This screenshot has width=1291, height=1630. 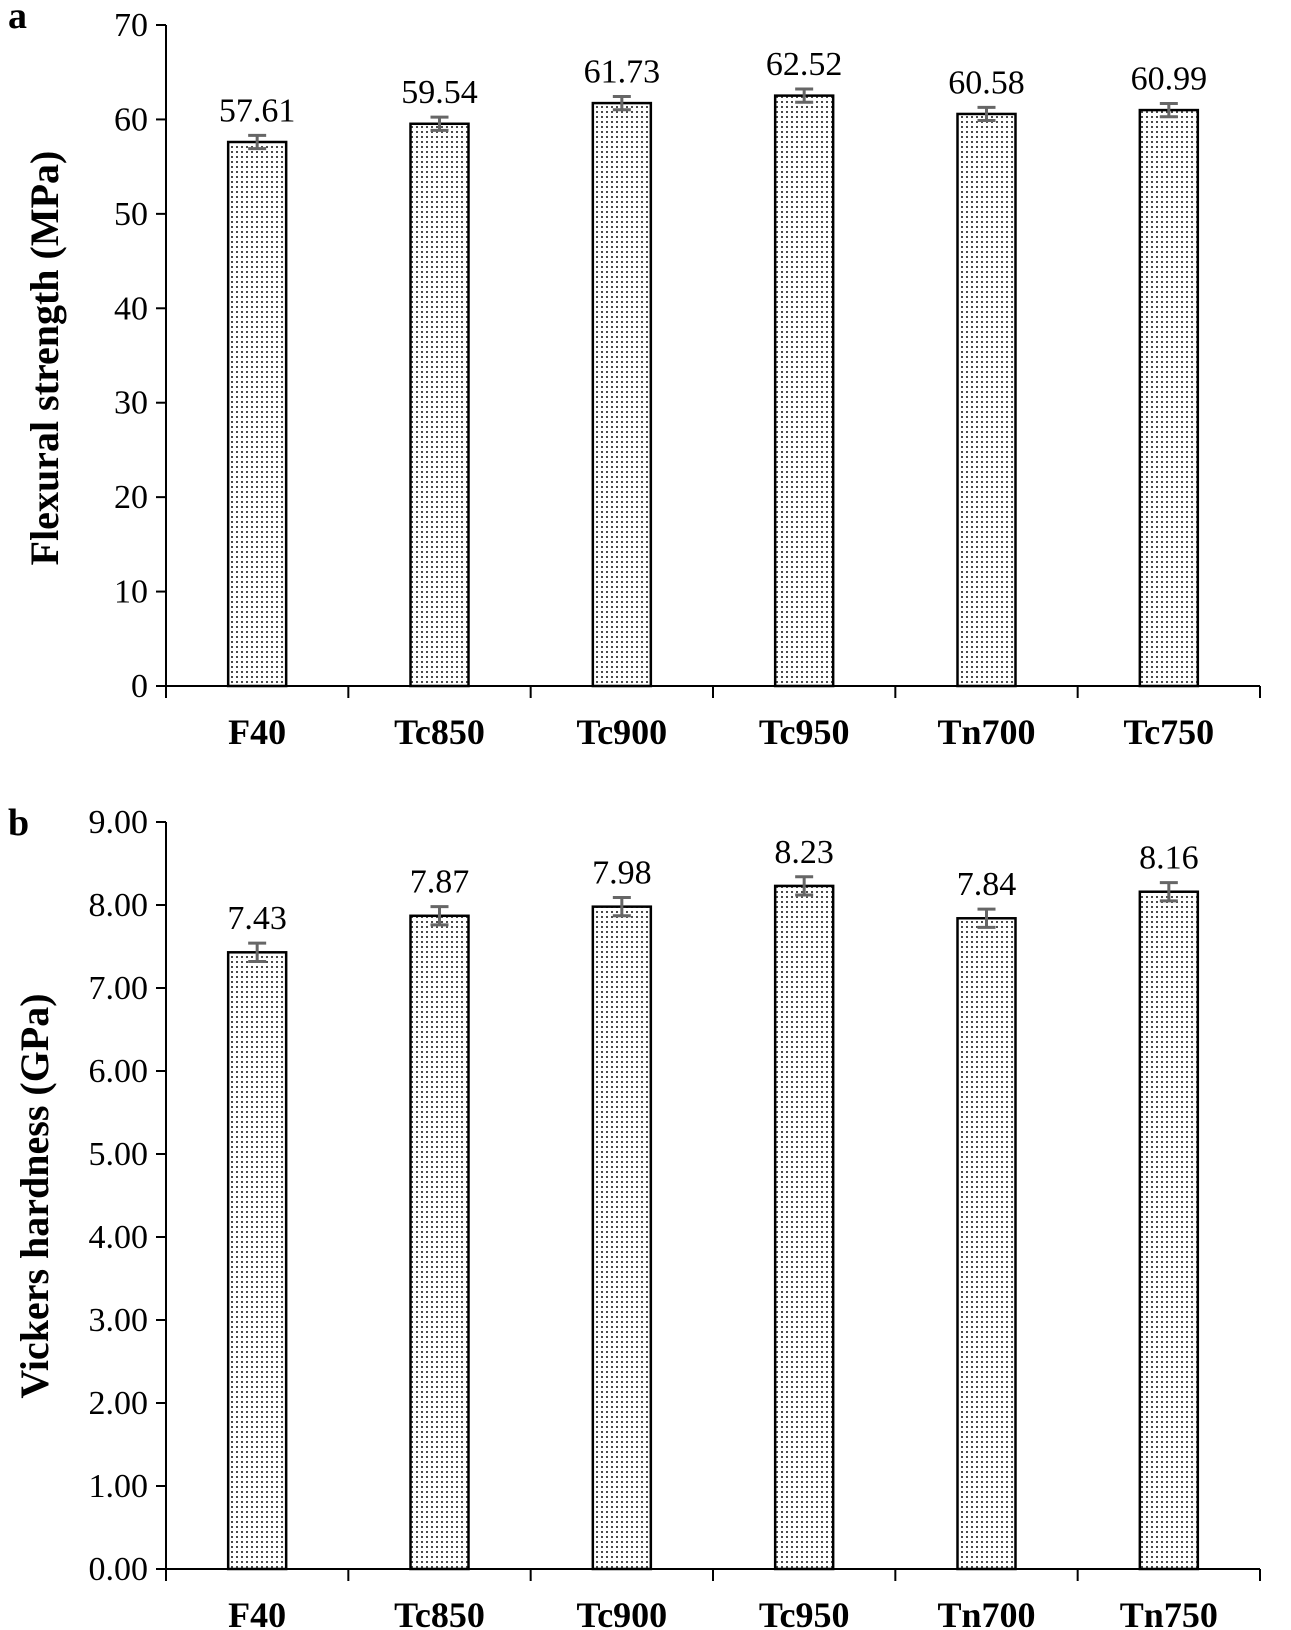 I want to click on y-tick-label: 7.00, so click(x=119, y=988).